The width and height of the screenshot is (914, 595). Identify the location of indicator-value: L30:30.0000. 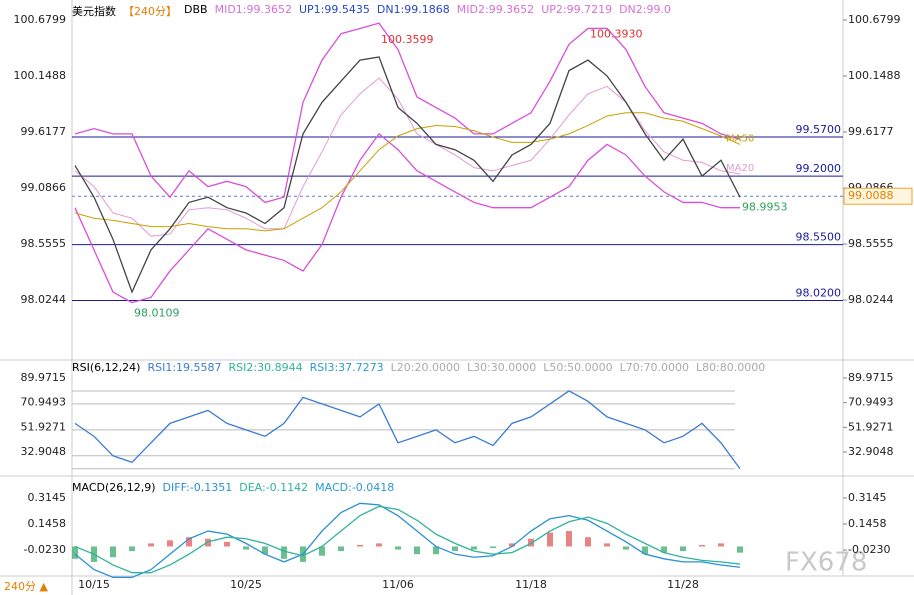
(501, 367).